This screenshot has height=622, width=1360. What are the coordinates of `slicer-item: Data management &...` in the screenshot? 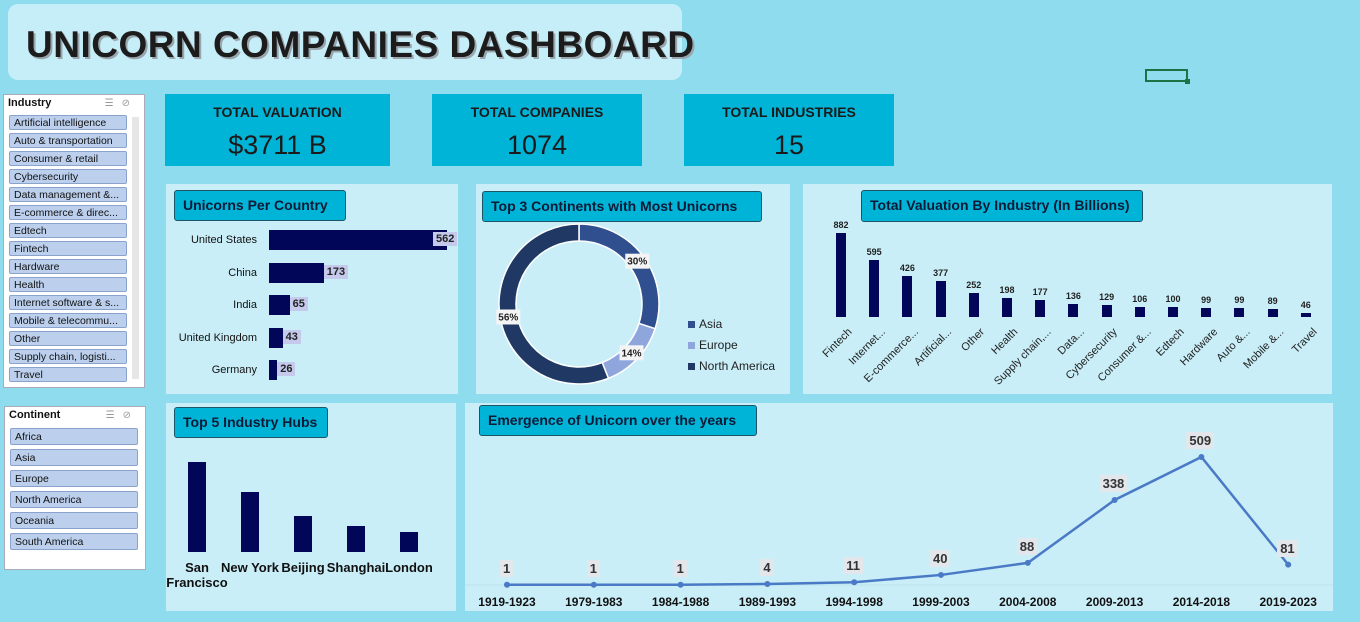 It's located at (68, 194).